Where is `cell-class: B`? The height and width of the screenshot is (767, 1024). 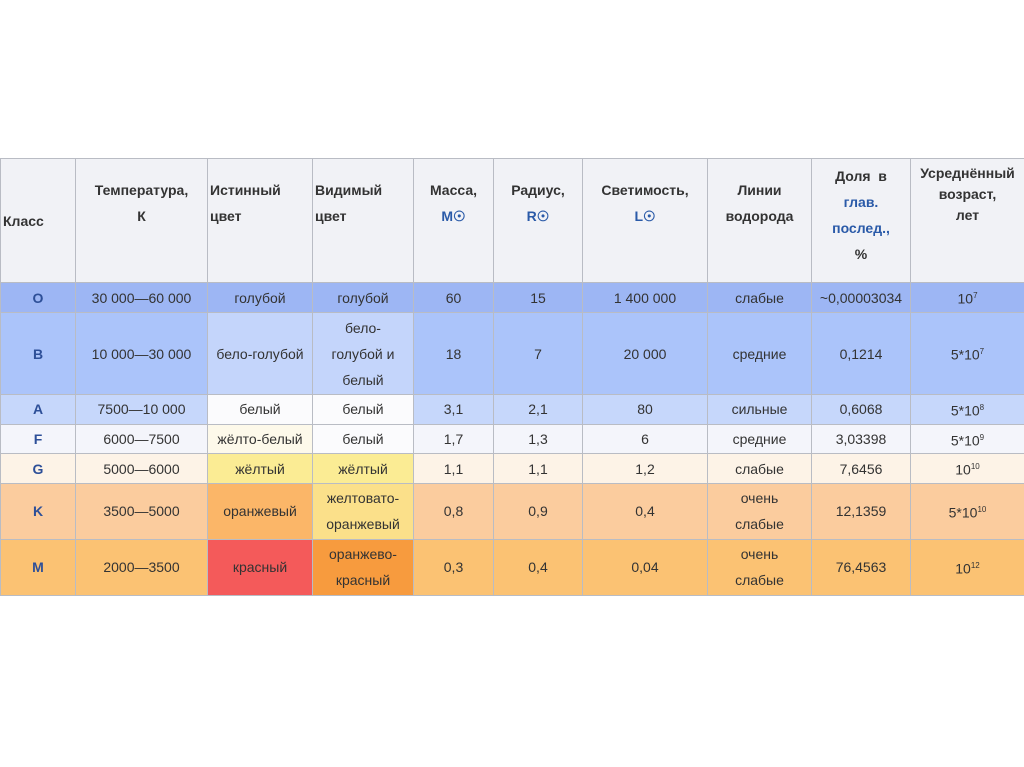 cell-class: B is located at coordinates (38, 353).